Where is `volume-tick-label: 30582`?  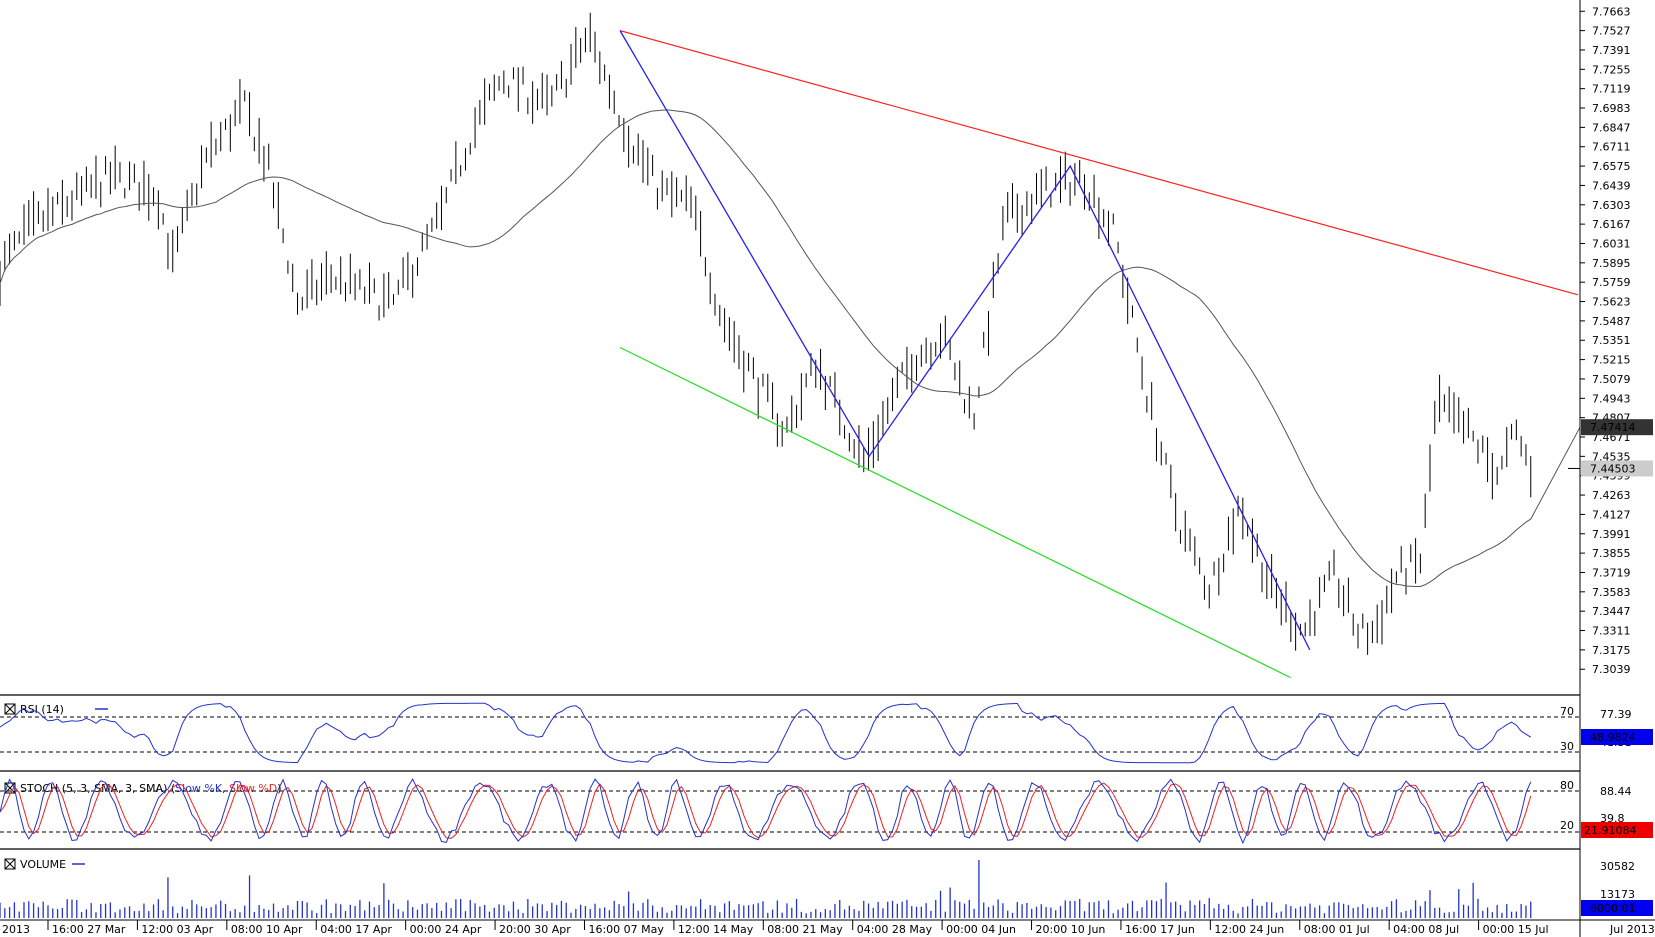 volume-tick-label: 30582 is located at coordinates (1617, 866).